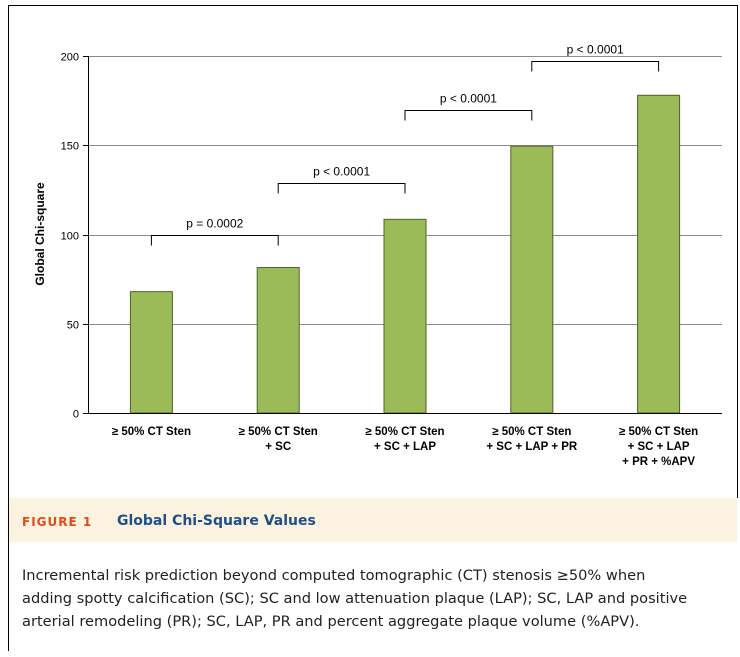 This screenshot has height=657, width=740. What do you see at coordinates (373, 520) in the screenshot?
I see `caption-bar` at bounding box center [373, 520].